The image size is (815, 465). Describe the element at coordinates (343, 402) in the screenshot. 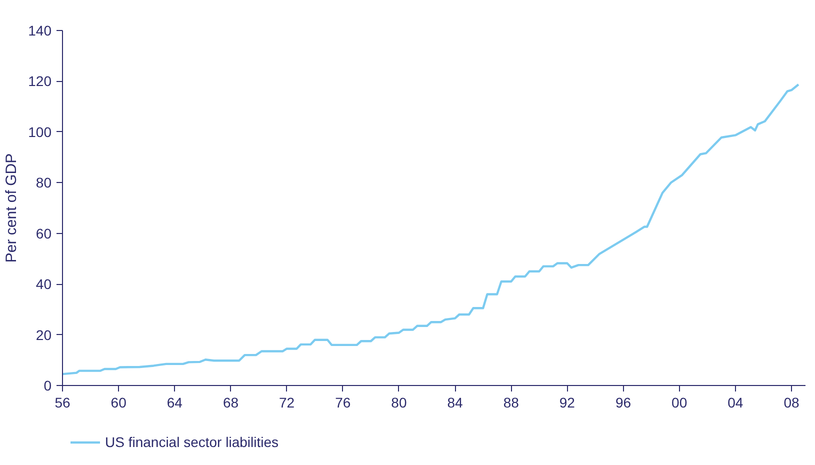

I see `x-tick-label: 76` at that location.